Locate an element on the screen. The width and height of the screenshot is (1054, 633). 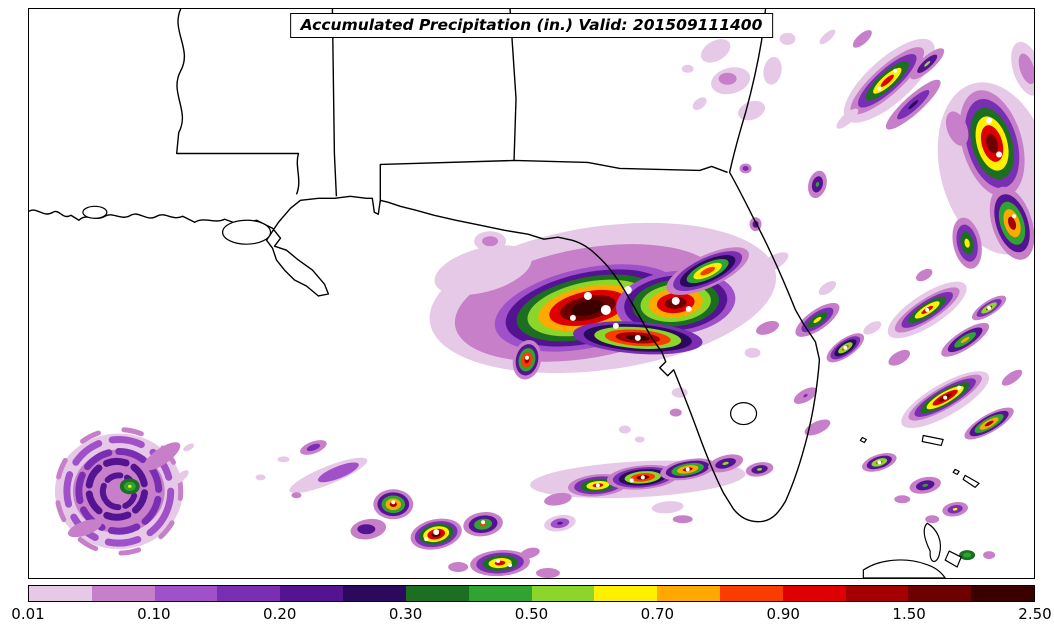
colorbar-tick-label: 0.50 is located at coordinates (531, 614).